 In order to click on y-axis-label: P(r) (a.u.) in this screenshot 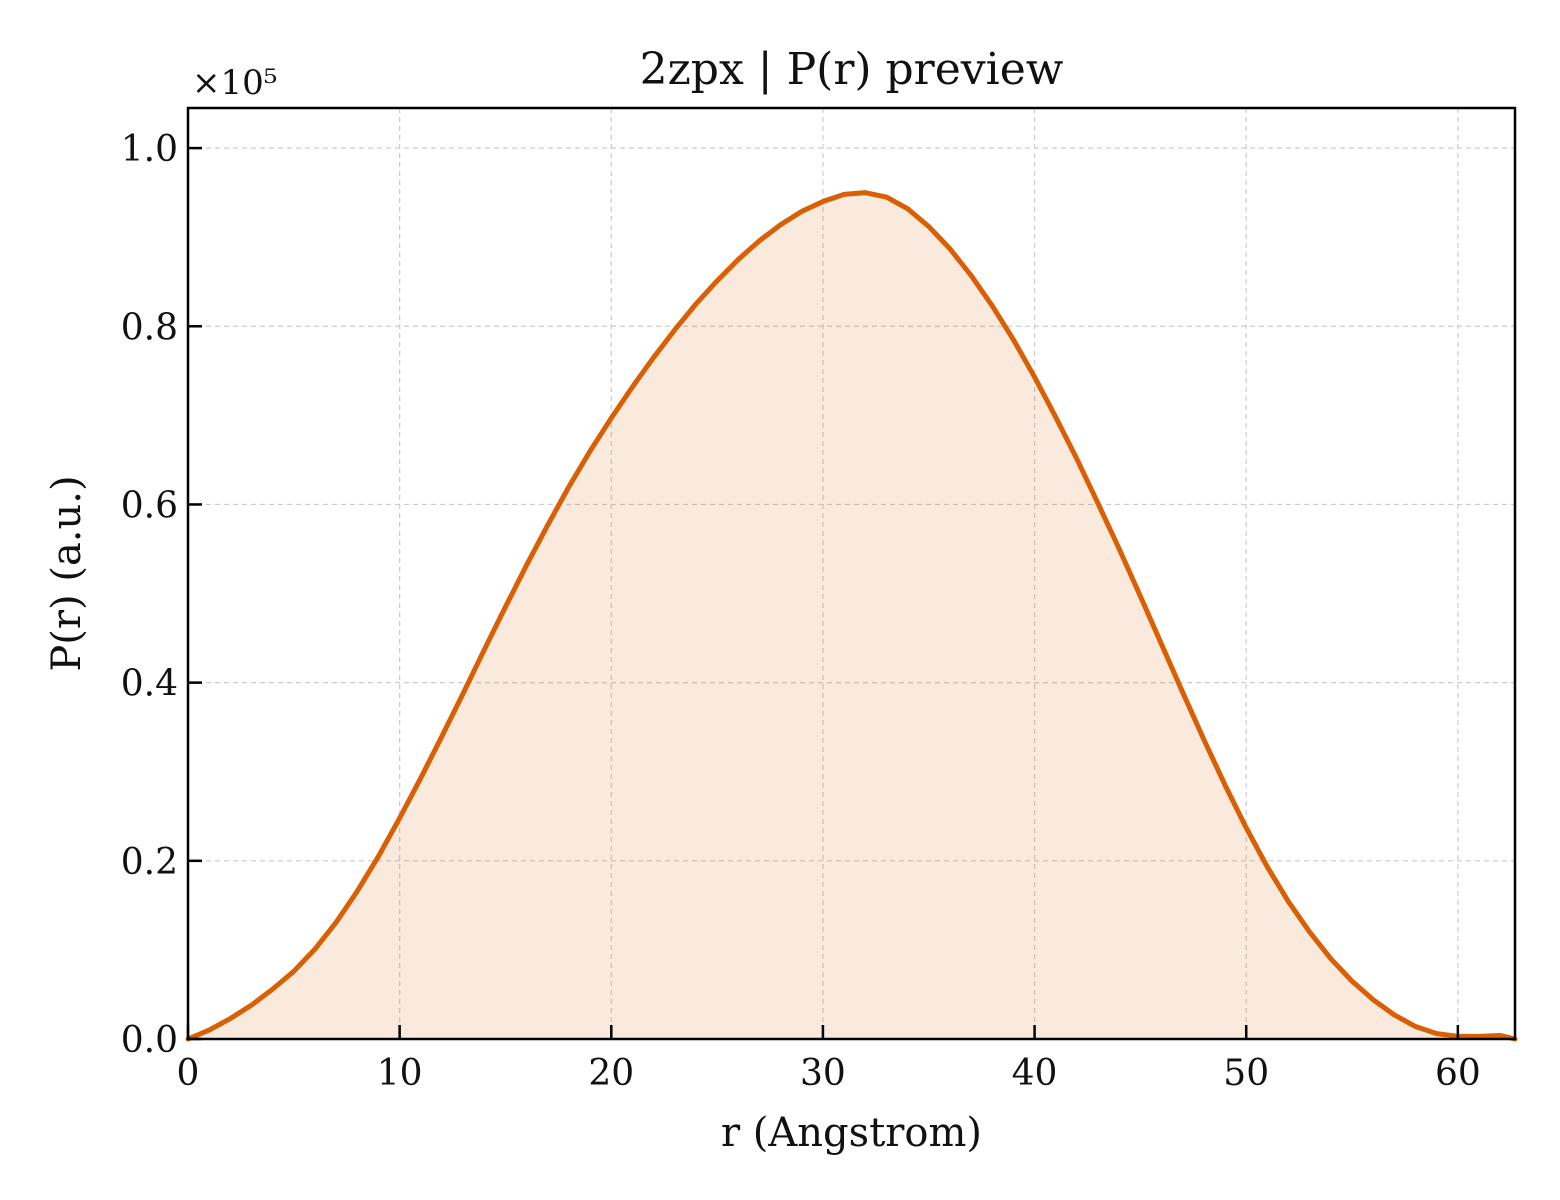, I will do `click(67, 573)`.